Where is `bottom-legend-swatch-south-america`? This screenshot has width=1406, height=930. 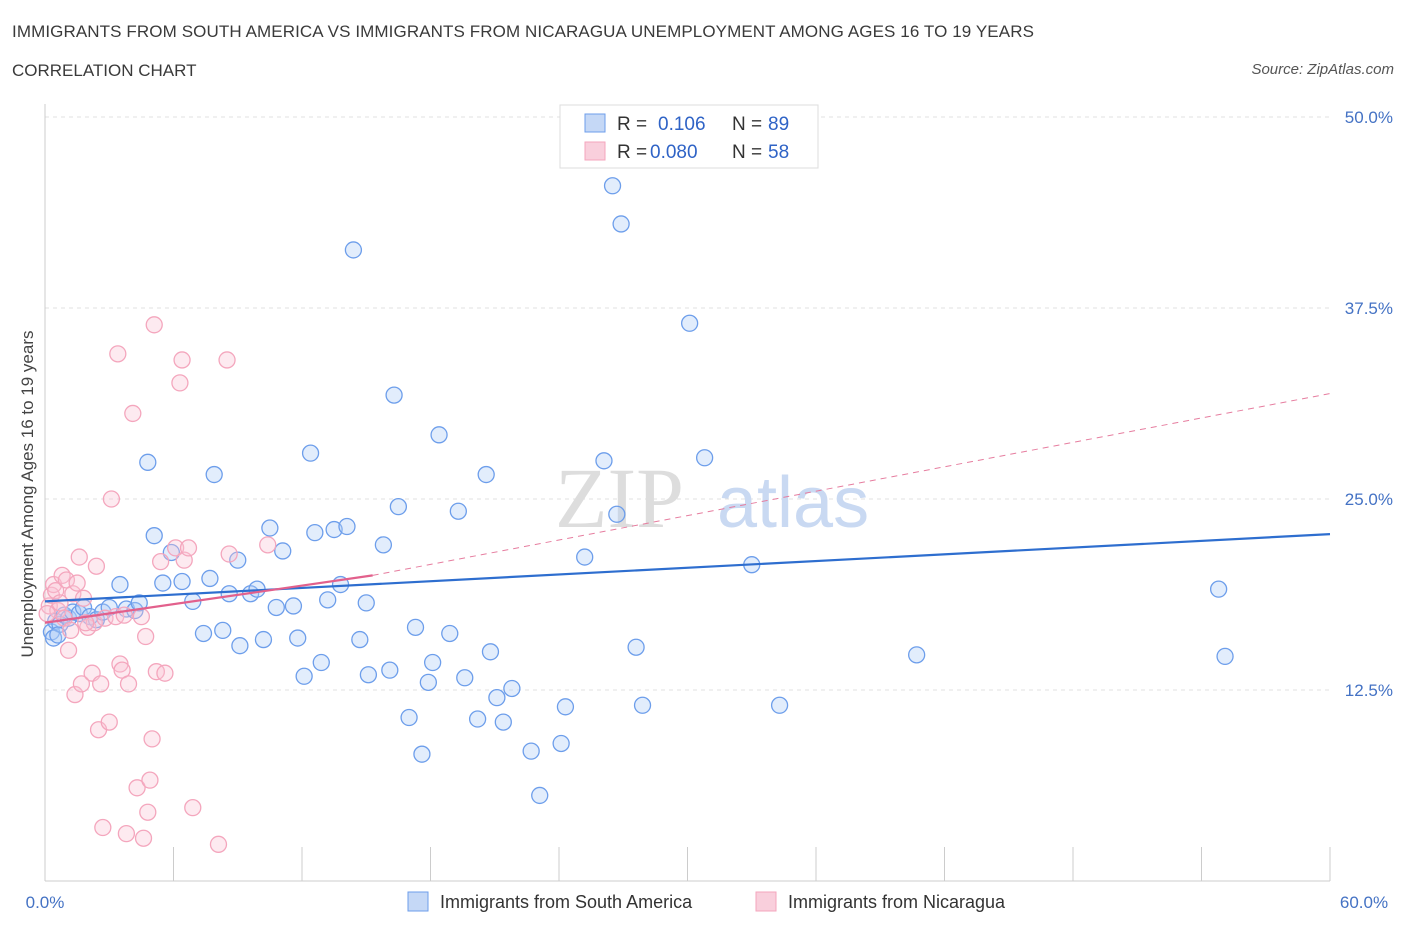
bottom-legend-swatch-south-america is located at coordinates (418, 901).